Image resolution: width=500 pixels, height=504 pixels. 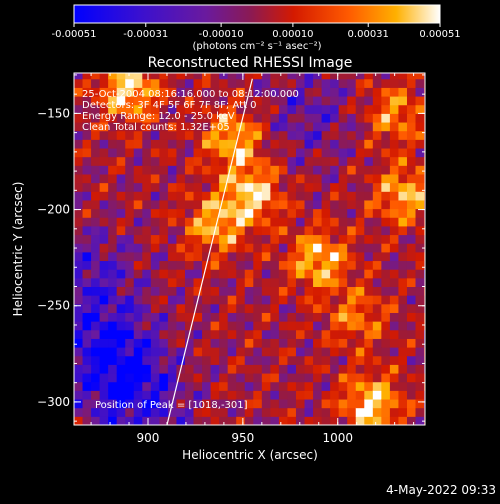 What do you see at coordinates (156, 127) in the screenshot?
I see `annotation-clean-counts: Clean Total counts: 1.32E+05` at bounding box center [156, 127].